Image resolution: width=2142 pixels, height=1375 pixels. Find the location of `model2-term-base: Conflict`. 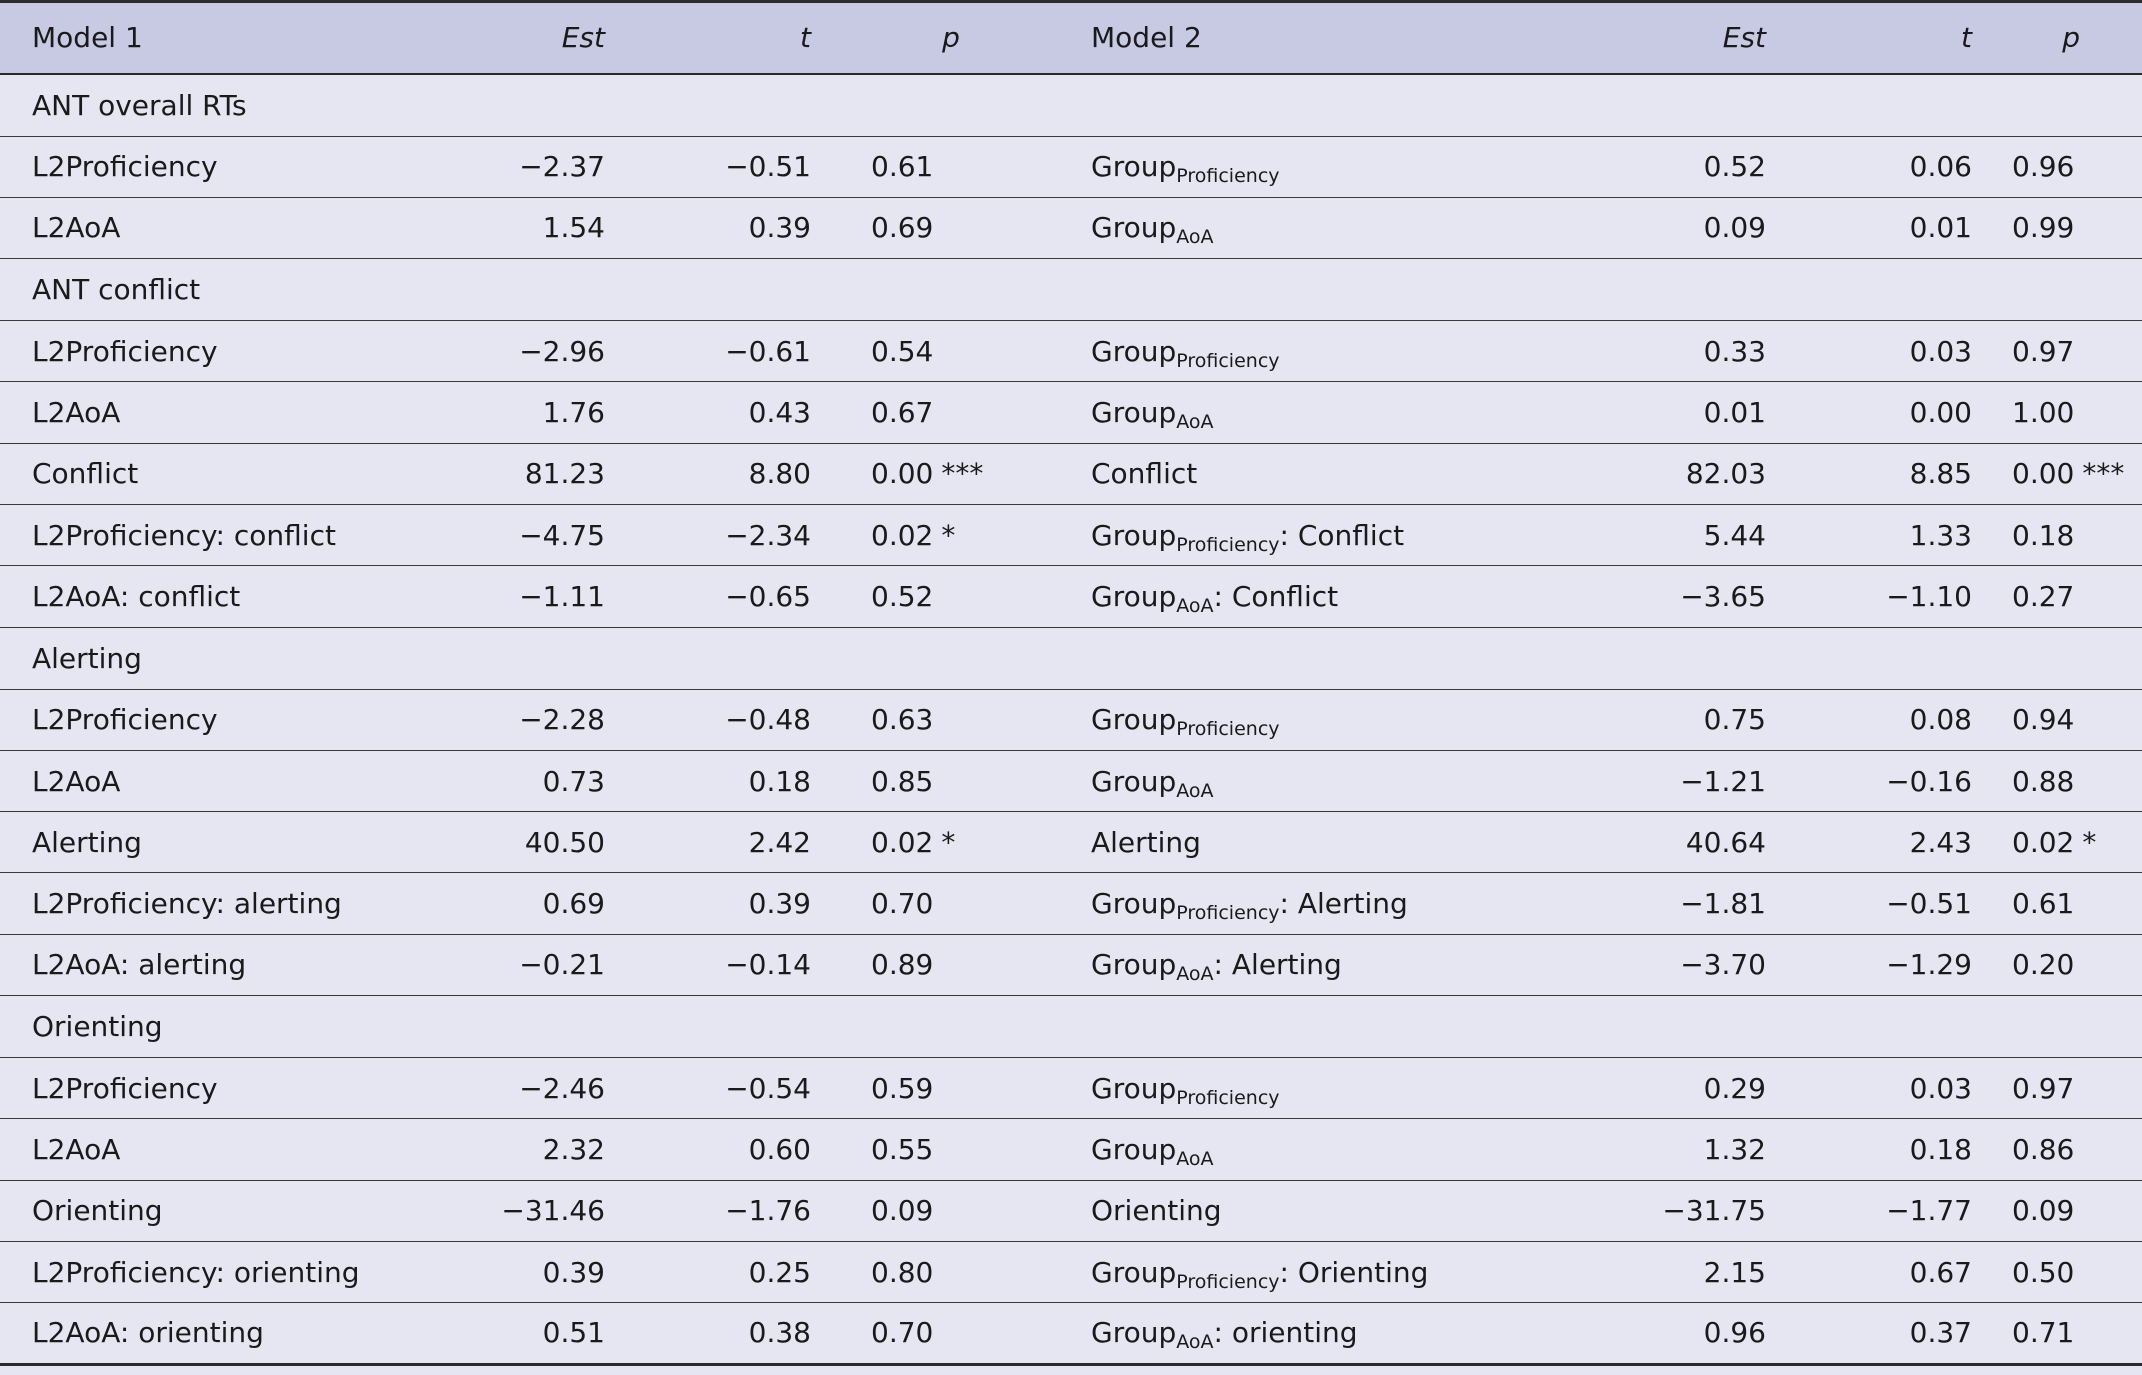

model2-term-base: Conflict is located at coordinates (1144, 474).